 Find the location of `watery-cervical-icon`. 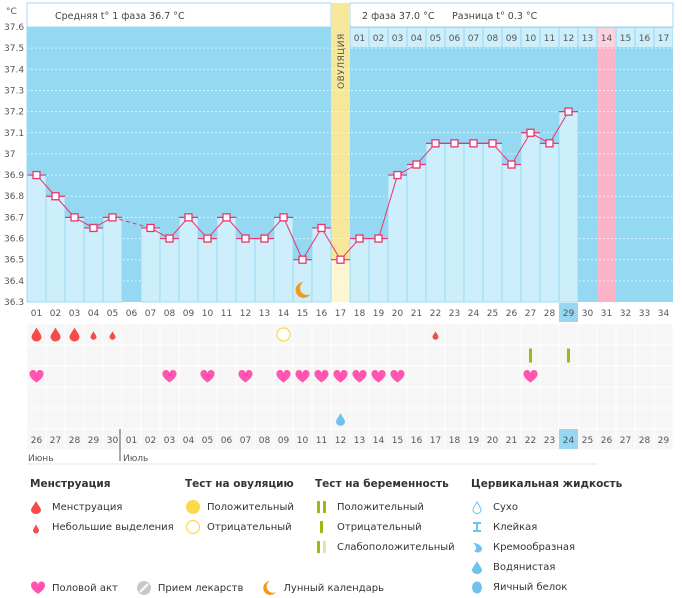

watery-cervical-icon is located at coordinates (340, 419).